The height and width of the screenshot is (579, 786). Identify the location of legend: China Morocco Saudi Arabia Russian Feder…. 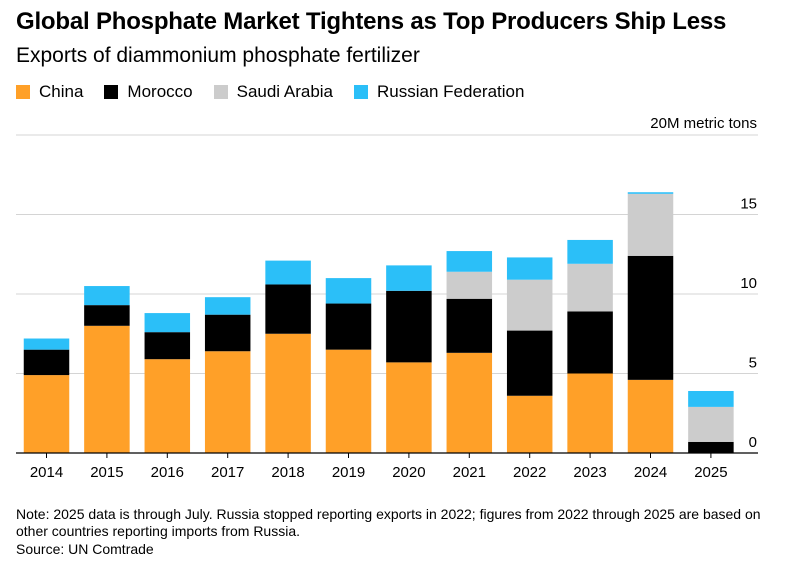
(280, 92).